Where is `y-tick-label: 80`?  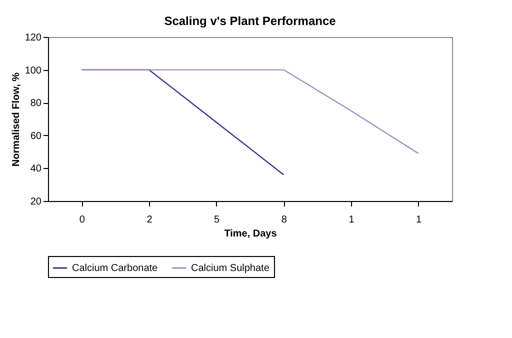
y-tick-label: 80 is located at coordinates (36, 104).